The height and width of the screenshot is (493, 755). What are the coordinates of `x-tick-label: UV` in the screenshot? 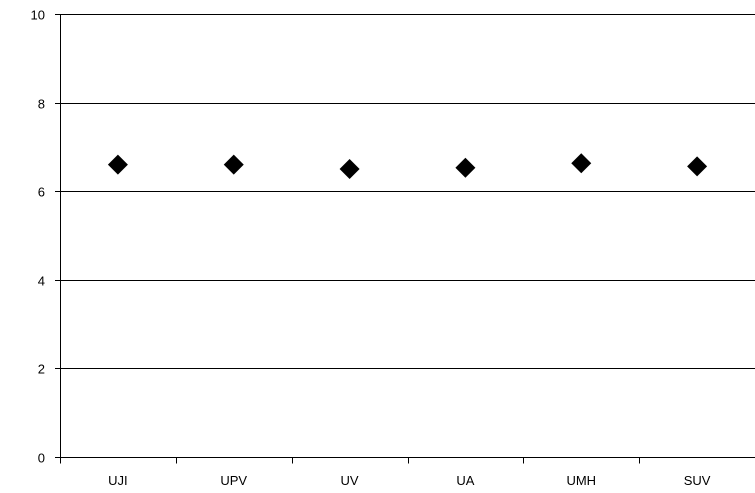 It's located at (350, 480).